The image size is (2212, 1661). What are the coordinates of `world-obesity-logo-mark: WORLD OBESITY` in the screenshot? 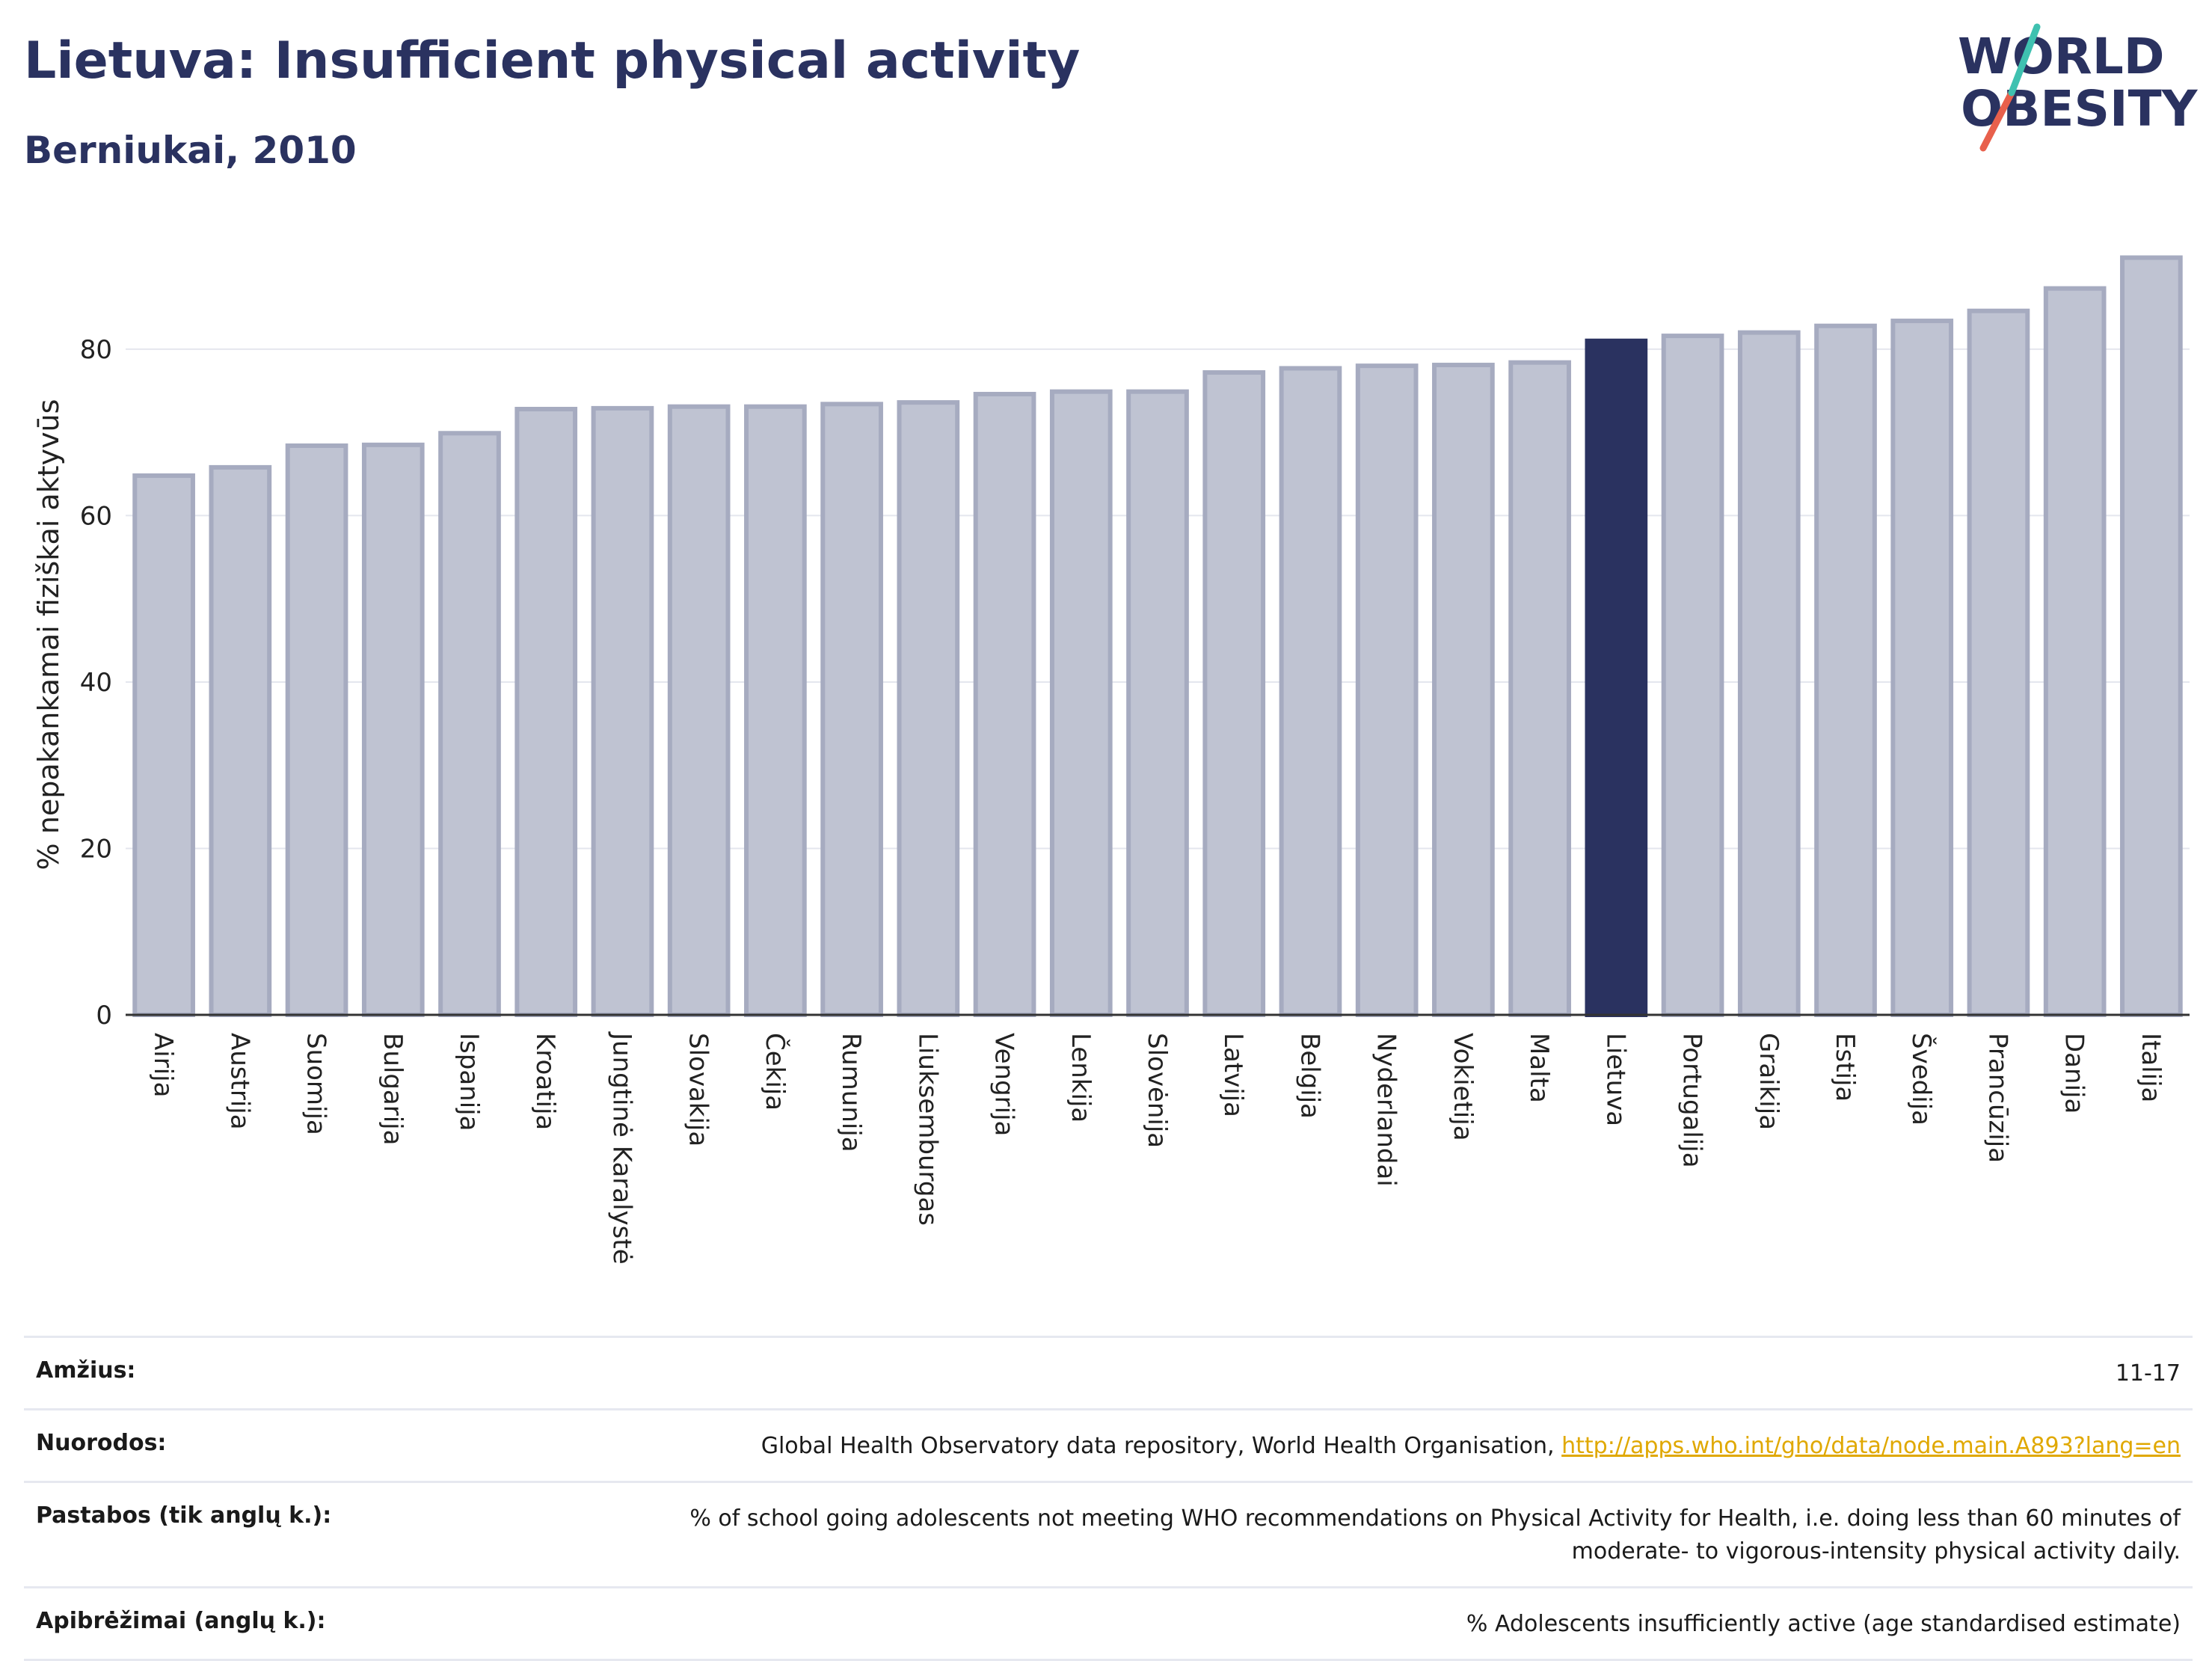 It's located at (2078, 88).